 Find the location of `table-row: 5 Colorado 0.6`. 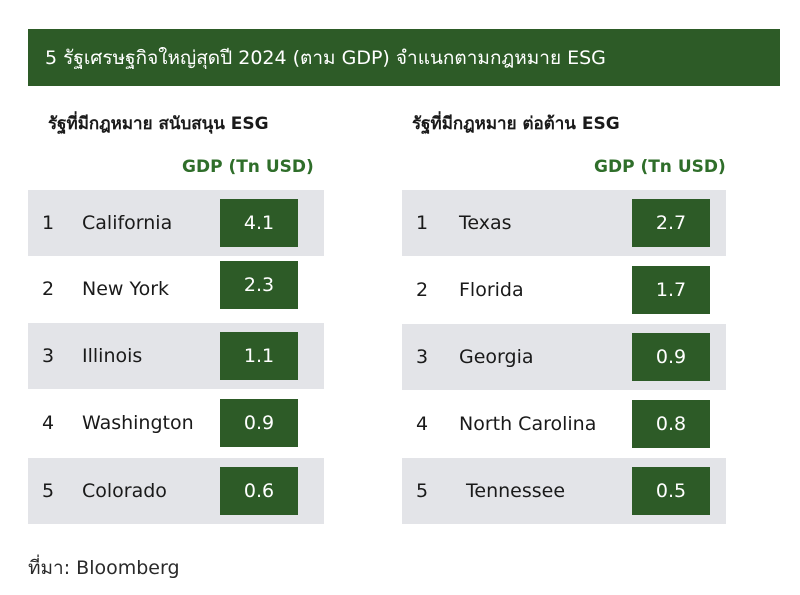

table-row: 5 Colorado 0.6 is located at coordinates (176, 491).